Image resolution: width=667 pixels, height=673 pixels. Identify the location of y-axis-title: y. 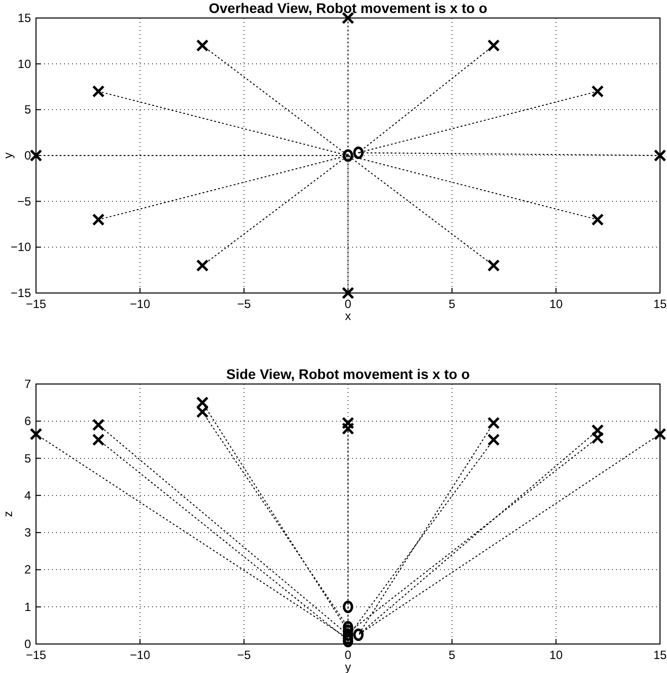
(8, 155).